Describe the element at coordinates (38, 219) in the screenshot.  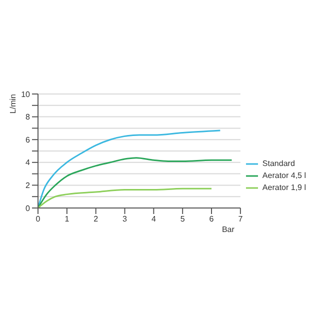
I see `x-tick-label: 0` at that location.